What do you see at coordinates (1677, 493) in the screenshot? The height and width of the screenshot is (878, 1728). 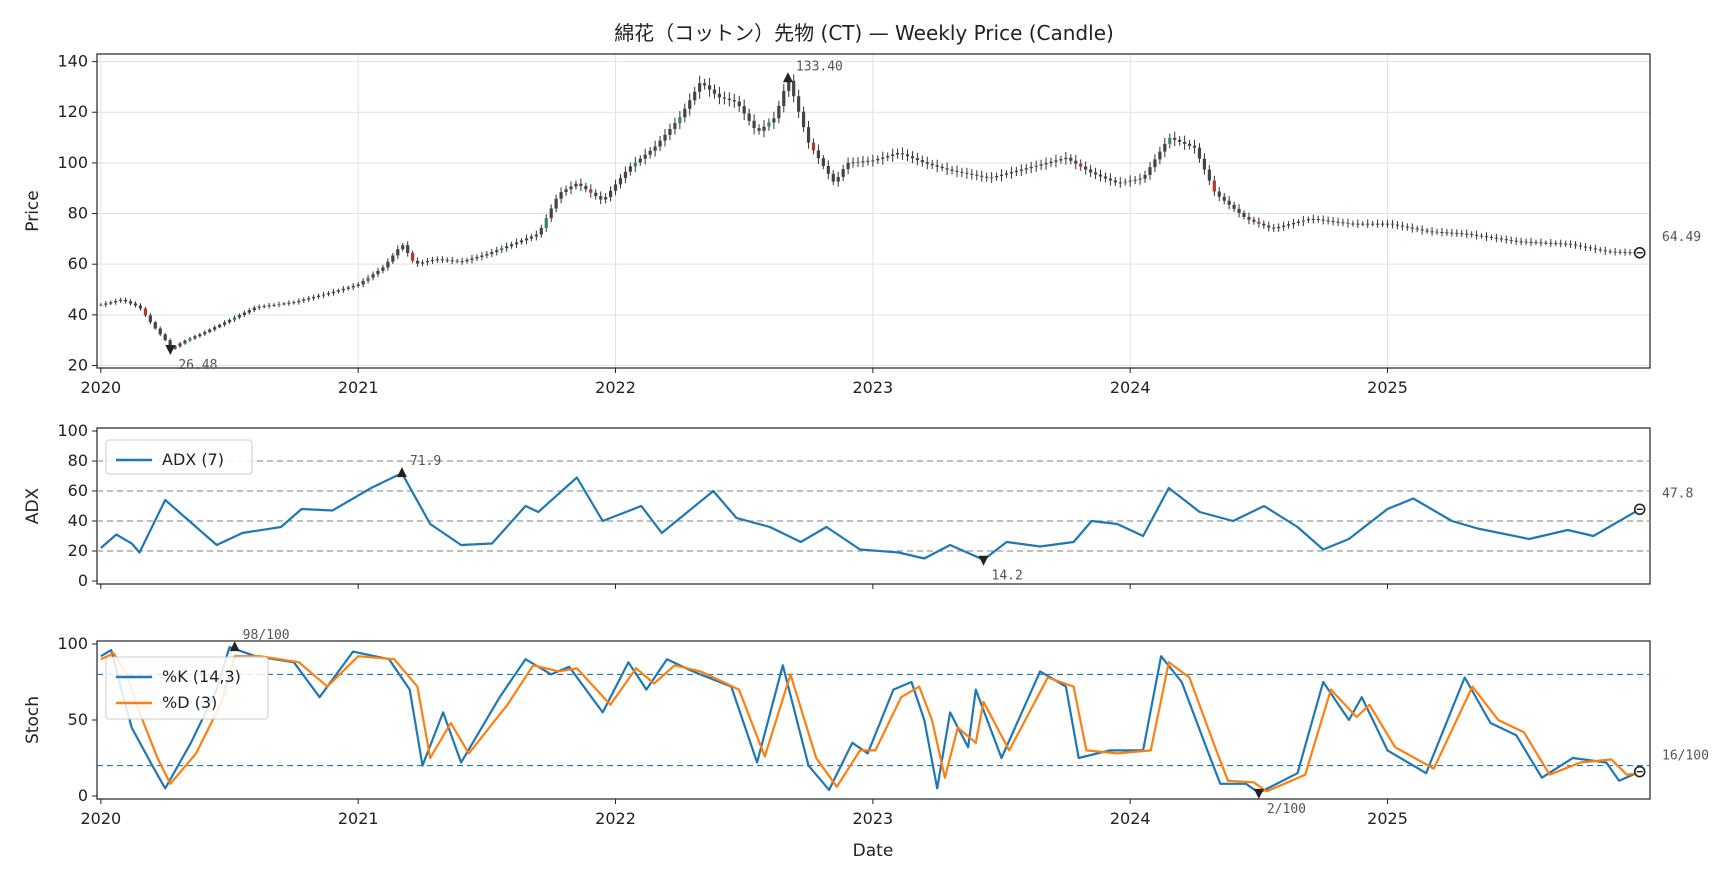 I see `adx-last-label: 47.8` at bounding box center [1677, 493].